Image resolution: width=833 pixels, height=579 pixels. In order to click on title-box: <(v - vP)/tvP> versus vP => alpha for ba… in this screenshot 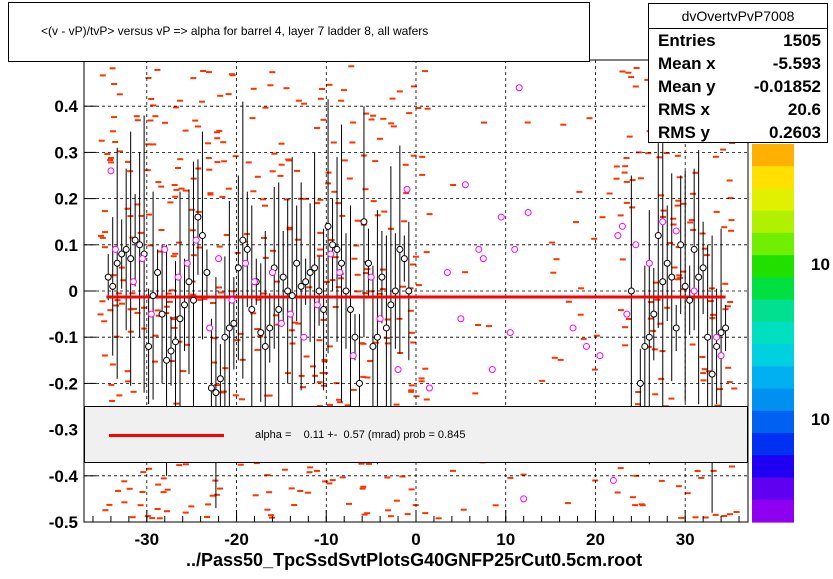, I will do `click(299, 32)`.